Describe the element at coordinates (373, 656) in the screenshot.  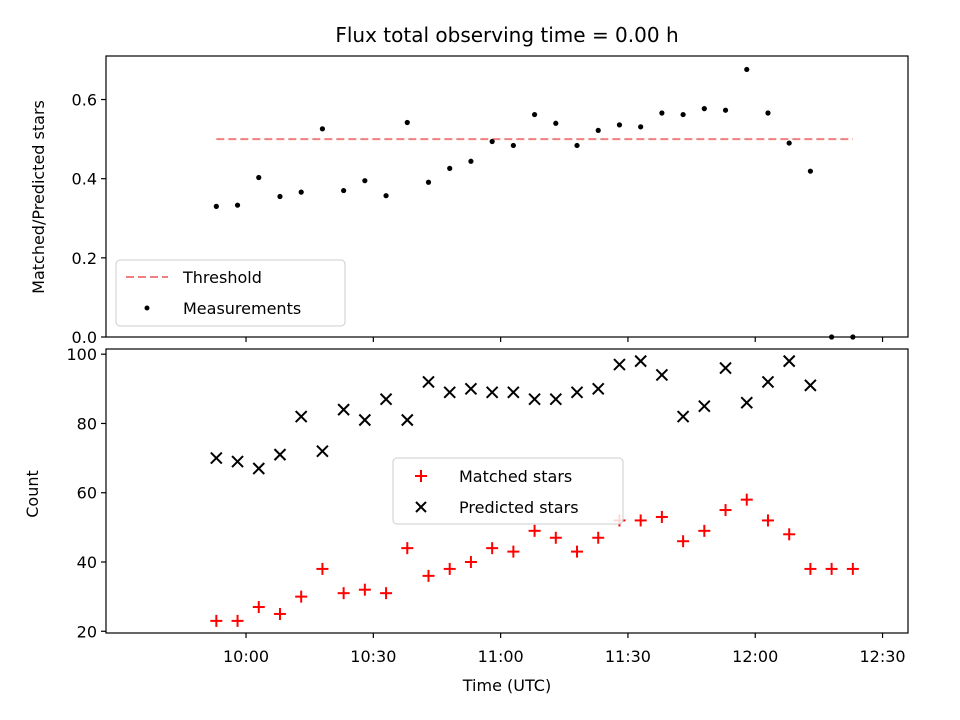
I see `bottom-x-tick-label: 10:30` at that location.